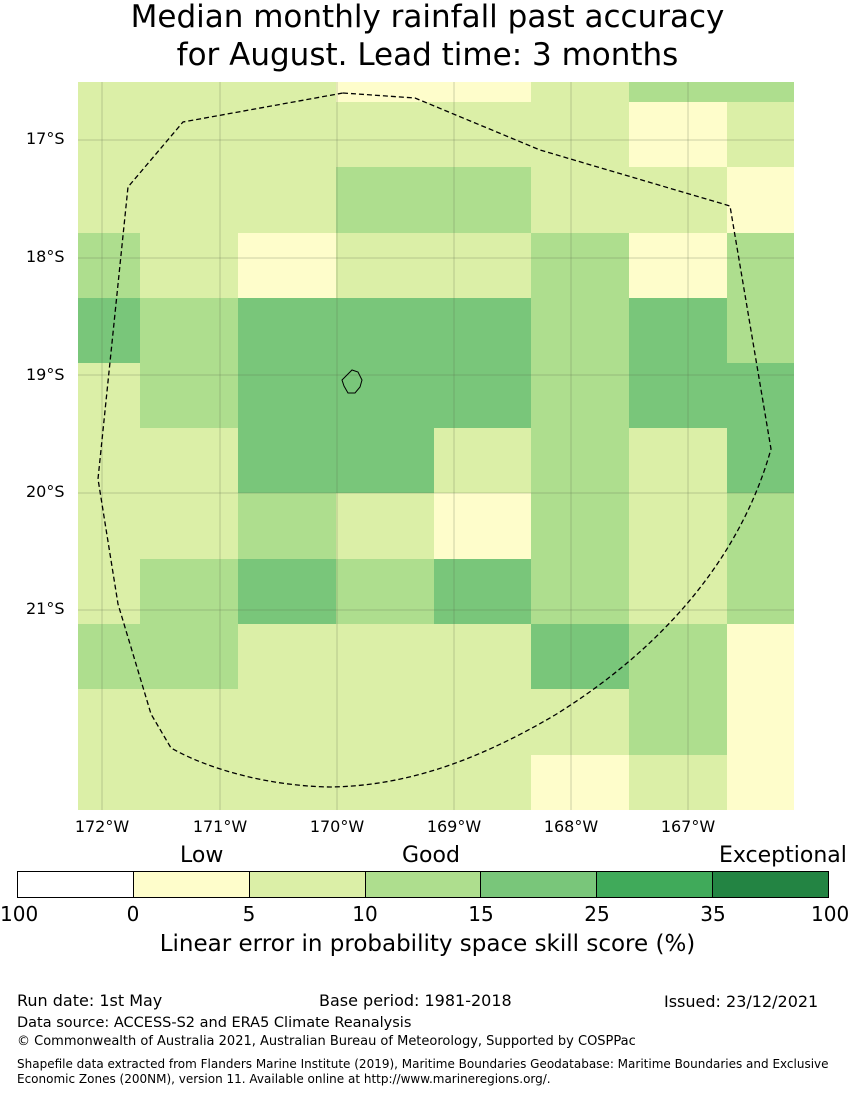  Describe the element at coordinates (481, 914) in the screenshot. I see `colorbar-tick-4: 15` at that location.